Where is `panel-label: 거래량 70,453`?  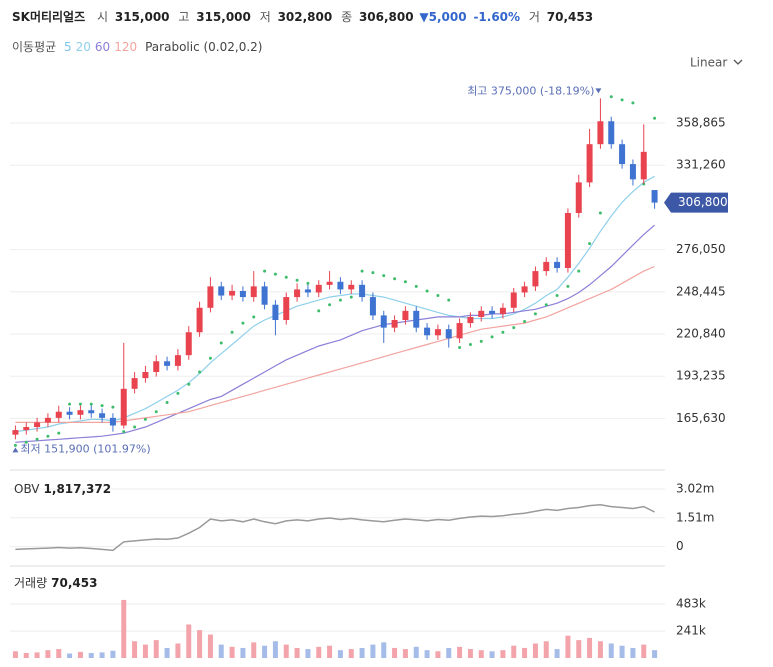 panel-label: 거래량 70,453 is located at coordinates (55, 583).